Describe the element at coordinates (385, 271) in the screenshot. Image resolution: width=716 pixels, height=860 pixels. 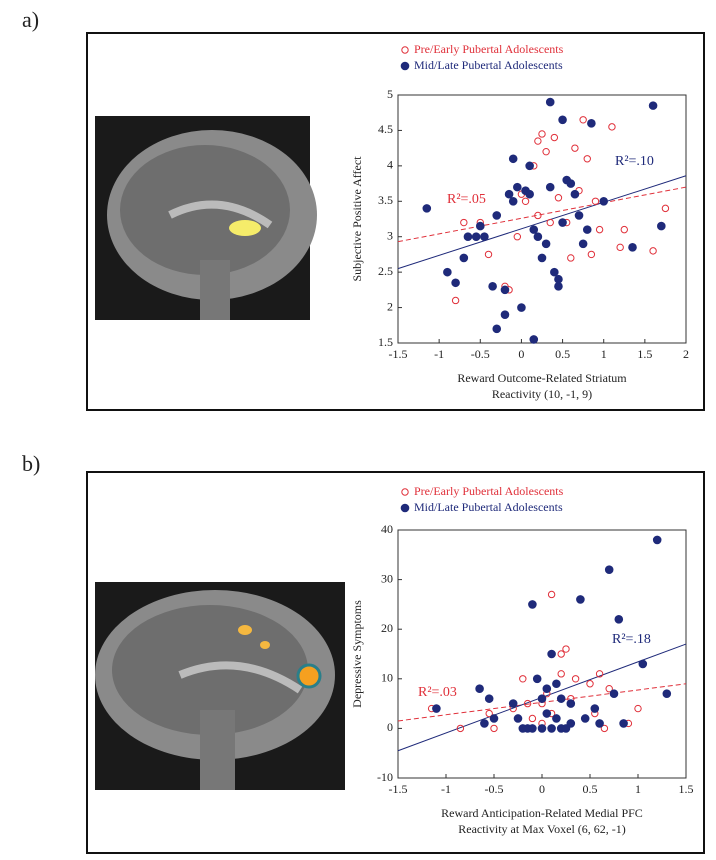
I see `y-tick-label: 2.5` at that location.